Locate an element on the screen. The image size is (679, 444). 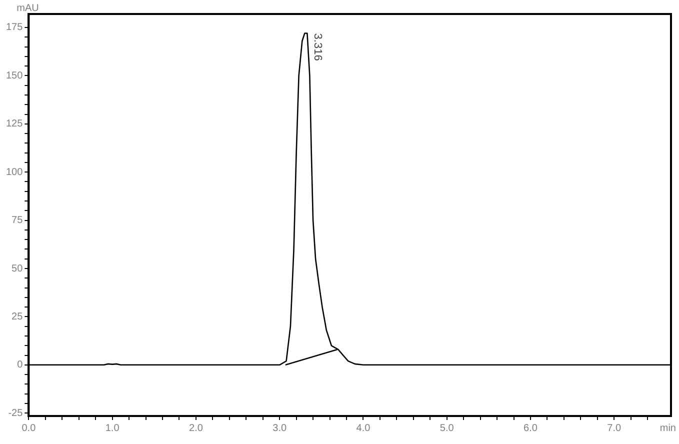
y-tick-label: 125 is located at coordinates (15, 124).